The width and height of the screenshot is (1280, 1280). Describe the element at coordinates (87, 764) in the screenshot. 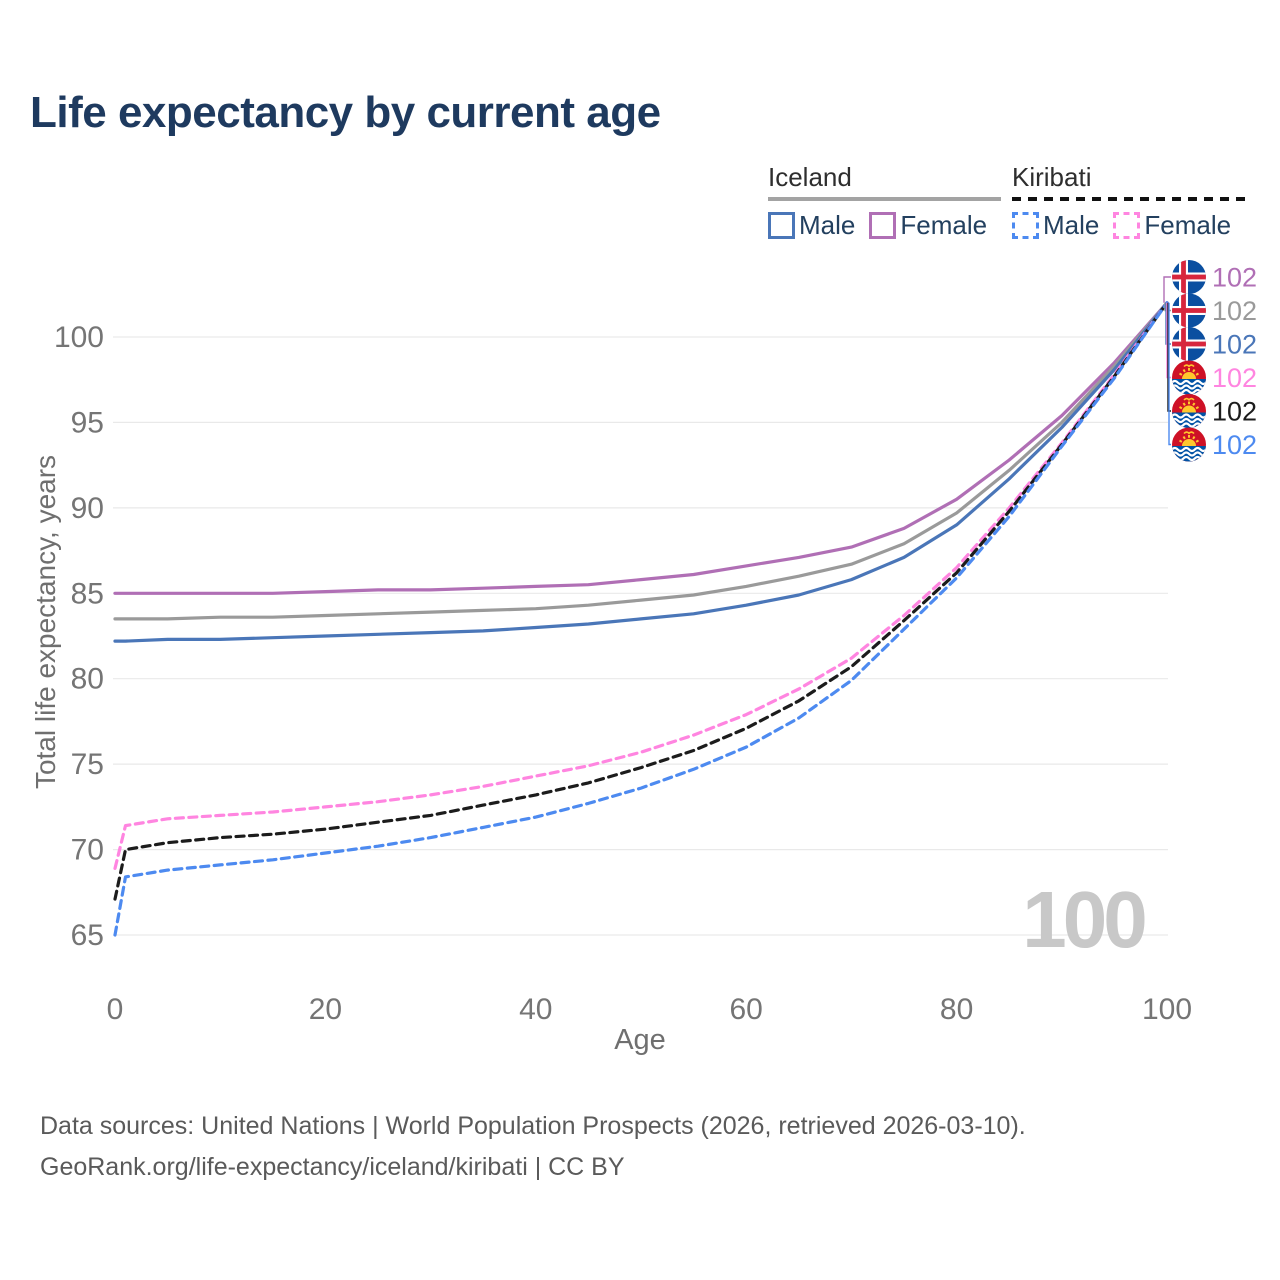

I see `y-tick-label-75: 75` at that location.